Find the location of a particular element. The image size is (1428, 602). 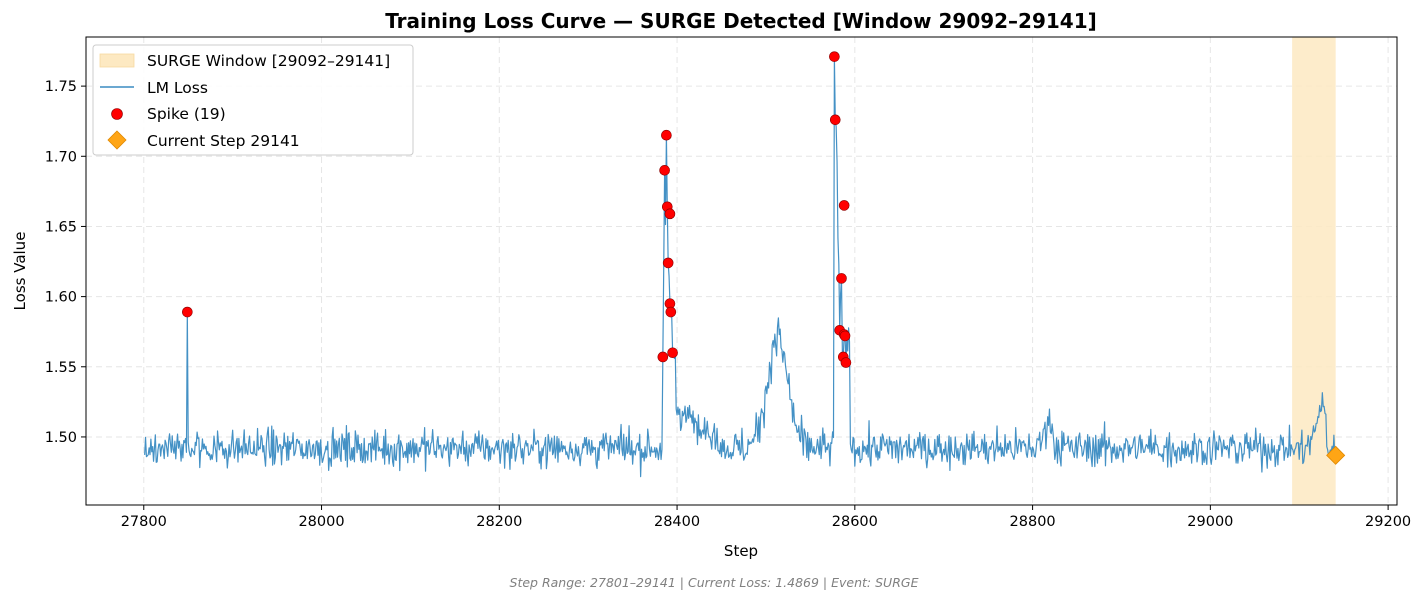

y-axis-label: Loss Value is located at coordinates (20, 271).